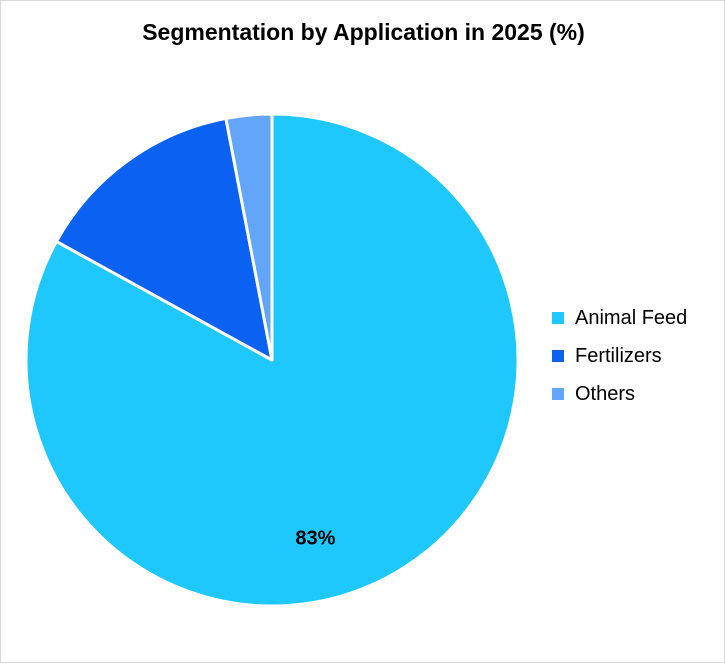 This screenshot has width=725, height=664. I want to click on legend-item-others: Others, so click(619, 394).